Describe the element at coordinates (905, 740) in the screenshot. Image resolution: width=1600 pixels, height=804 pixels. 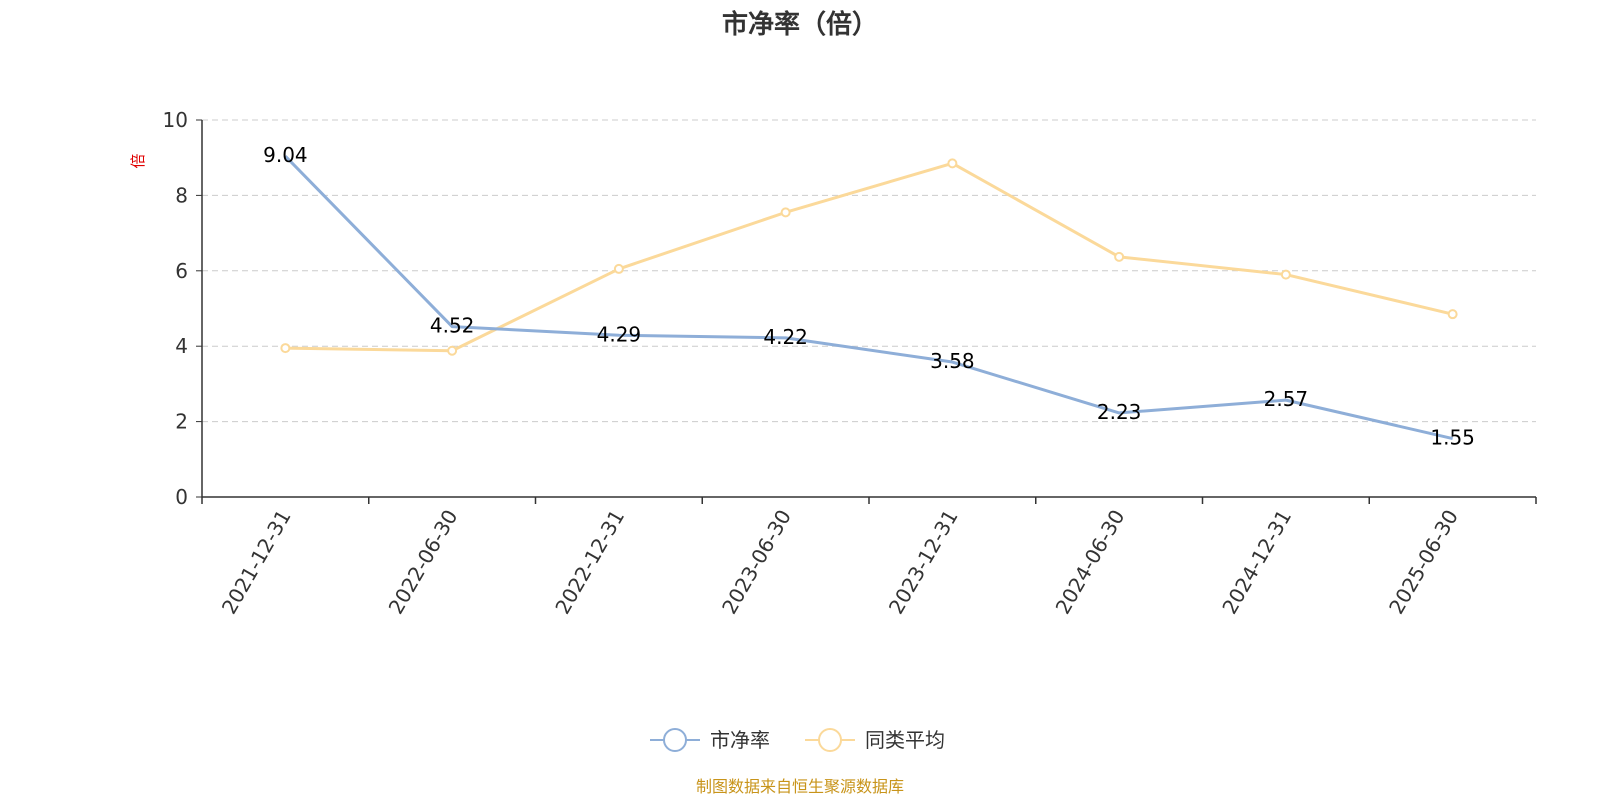
I see `legend-label-peer-average: 同类平均` at that location.